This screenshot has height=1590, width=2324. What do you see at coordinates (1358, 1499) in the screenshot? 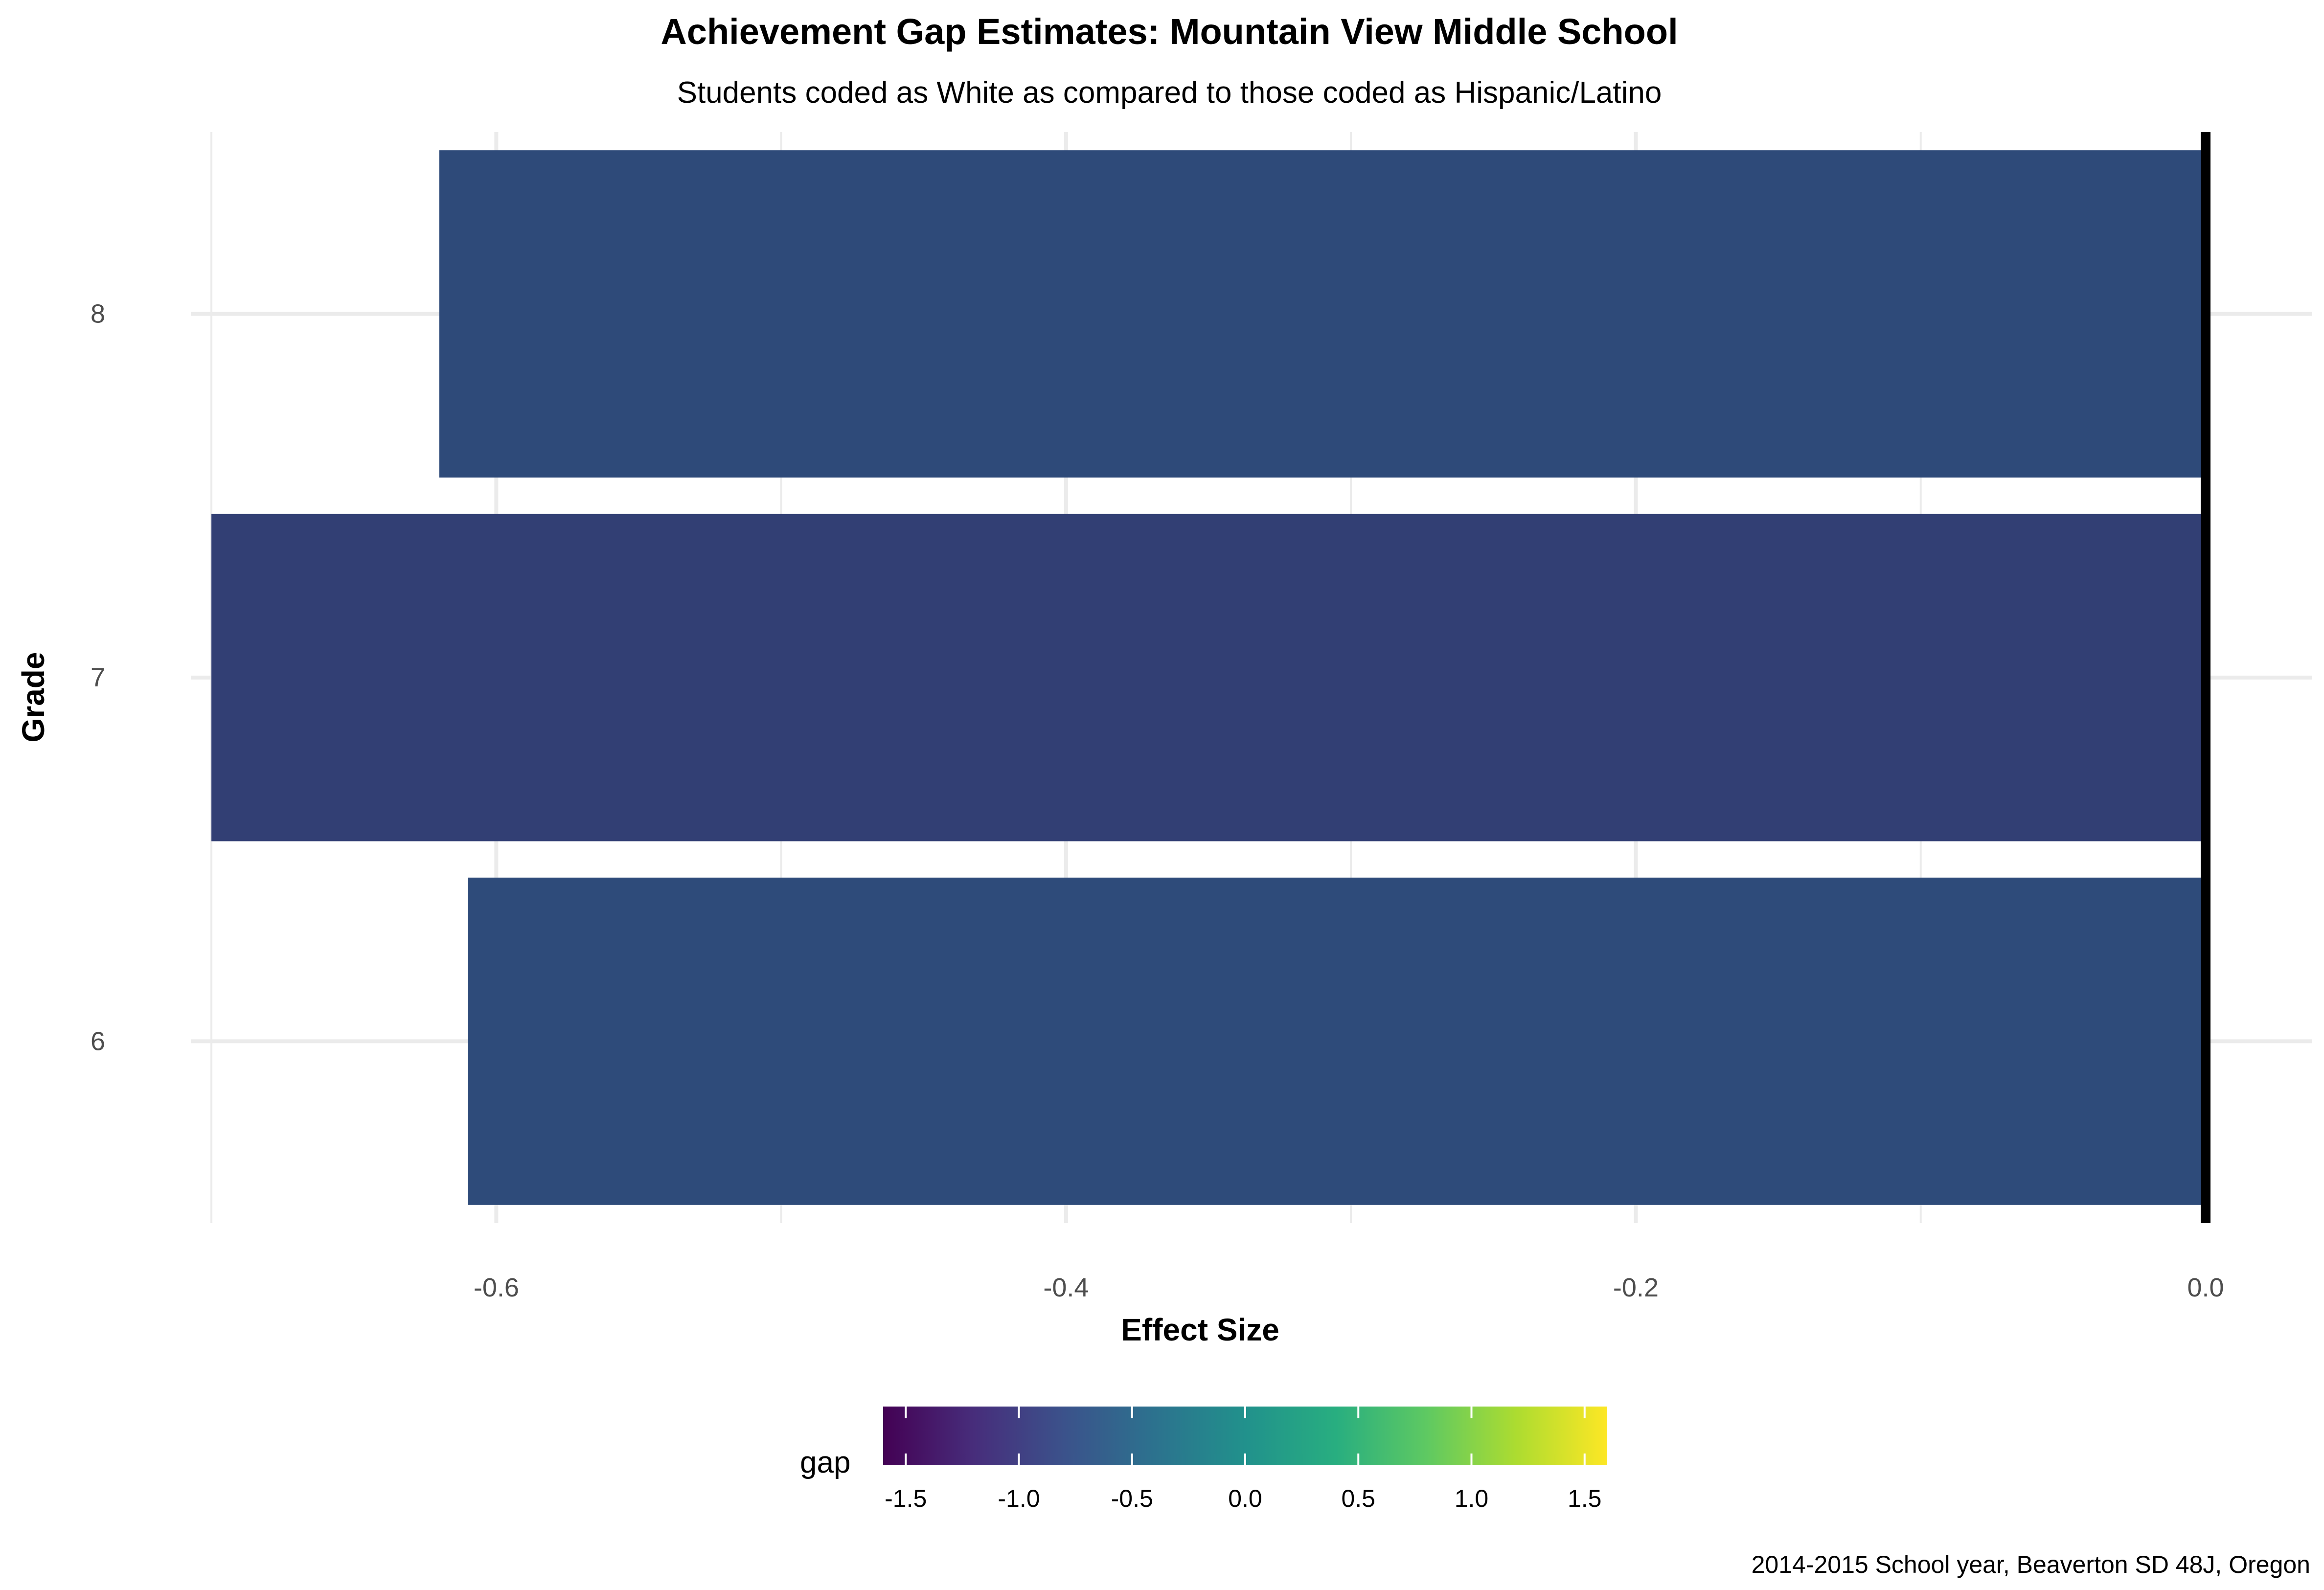
I see `legend-tick-label: 0.5` at bounding box center [1358, 1499].